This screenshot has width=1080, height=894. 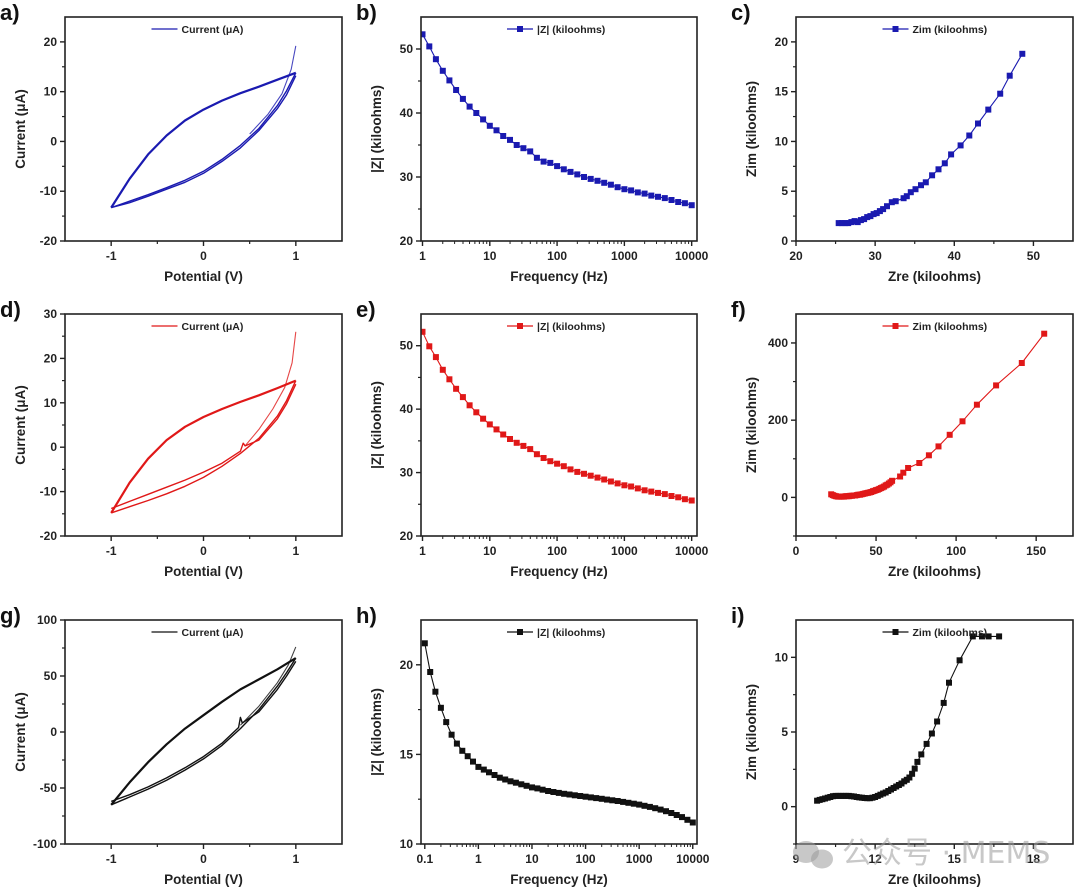 What do you see at coordinates (49, 536) in the screenshot?
I see `y-tick-label: -20` at bounding box center [49, 536].